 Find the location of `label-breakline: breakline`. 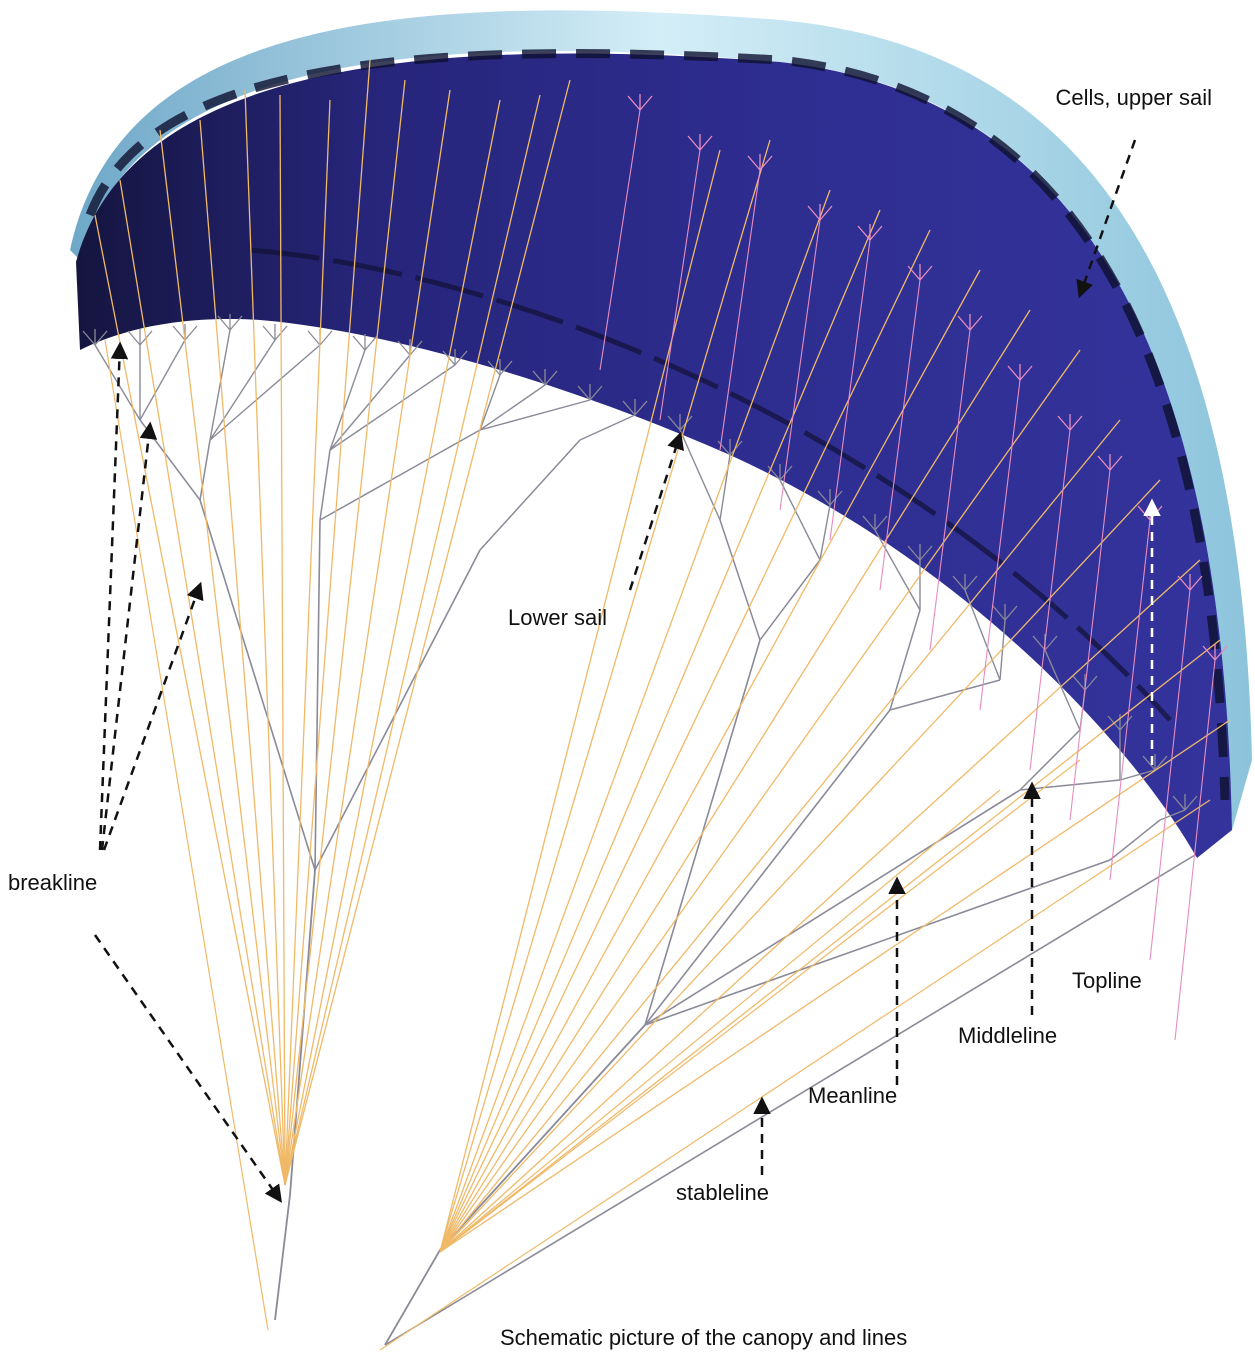

label-breakline: breakline is located at coordinates (52, 882).